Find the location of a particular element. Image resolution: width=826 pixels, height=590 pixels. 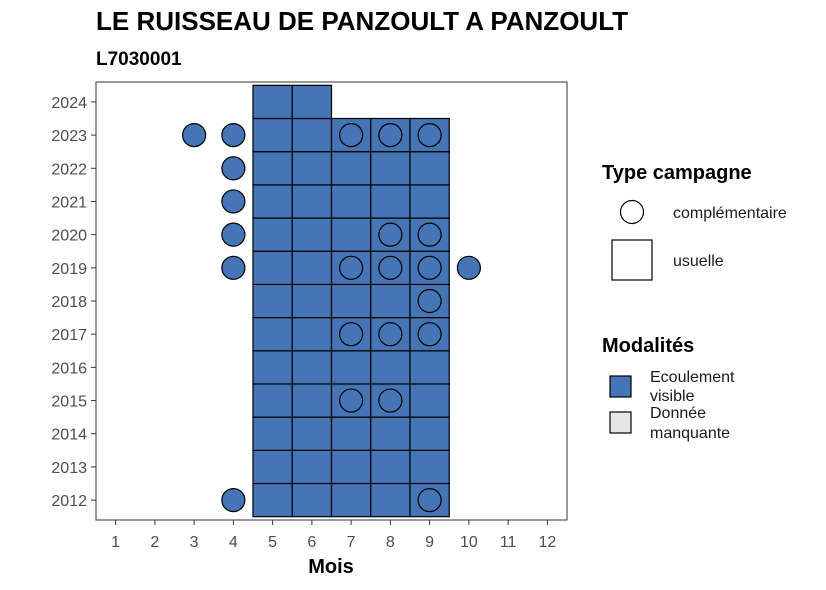

legend-title-type: Type campagne is located at coordinates (677, 173).